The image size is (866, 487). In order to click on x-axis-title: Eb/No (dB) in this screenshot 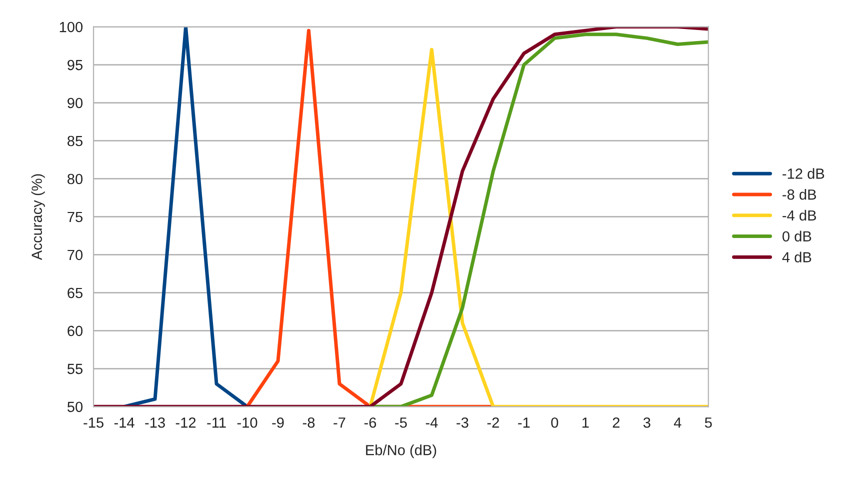, I will do `click(401, 451)`.